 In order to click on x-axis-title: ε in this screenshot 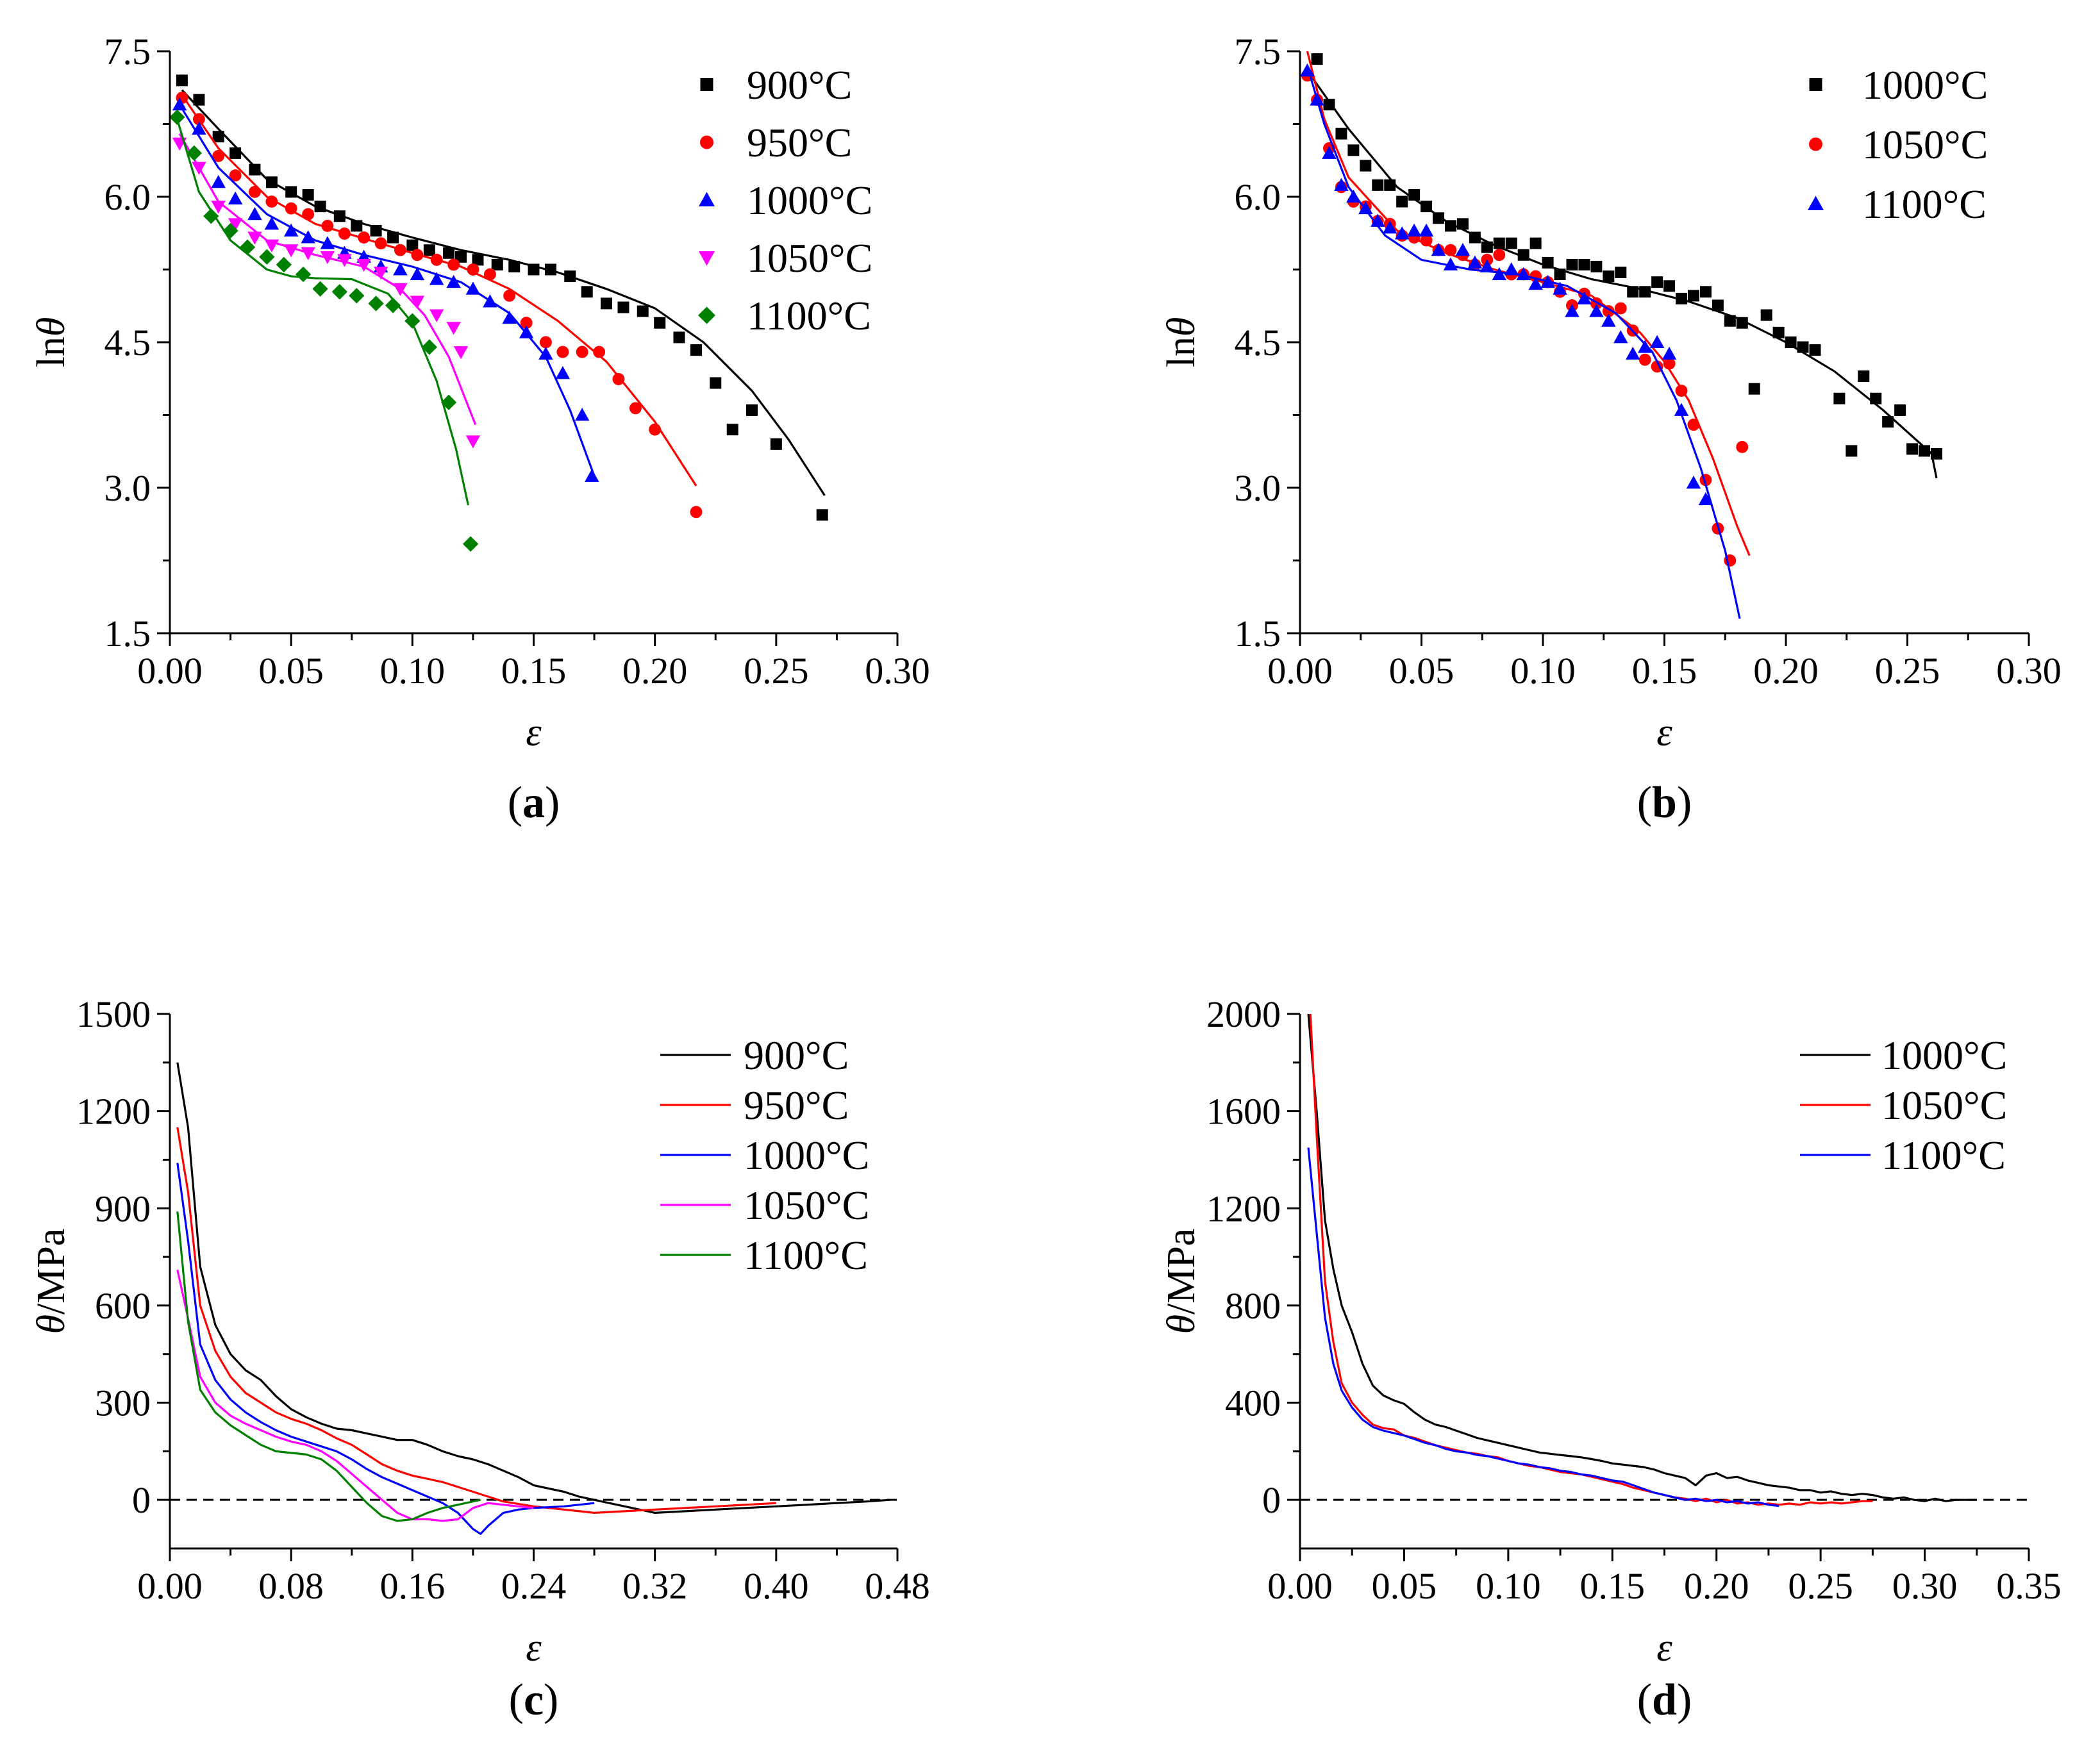, I will do `click(1664, 732)`.